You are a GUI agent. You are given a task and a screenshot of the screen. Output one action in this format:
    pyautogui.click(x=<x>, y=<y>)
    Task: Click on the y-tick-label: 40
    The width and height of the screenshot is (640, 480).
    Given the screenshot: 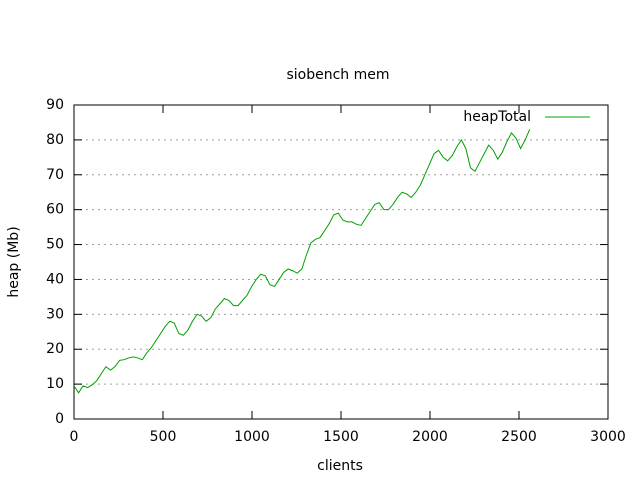 What is the action you would take?
    pyautogui.click(x=55, y=279)
    